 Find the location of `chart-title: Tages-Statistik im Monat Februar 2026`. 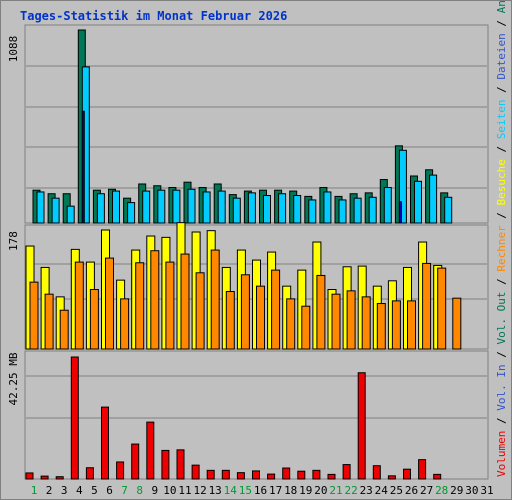

chart-title: Tages-Statistik im Monat Februar 2026 is located at coordinates (154, 16).